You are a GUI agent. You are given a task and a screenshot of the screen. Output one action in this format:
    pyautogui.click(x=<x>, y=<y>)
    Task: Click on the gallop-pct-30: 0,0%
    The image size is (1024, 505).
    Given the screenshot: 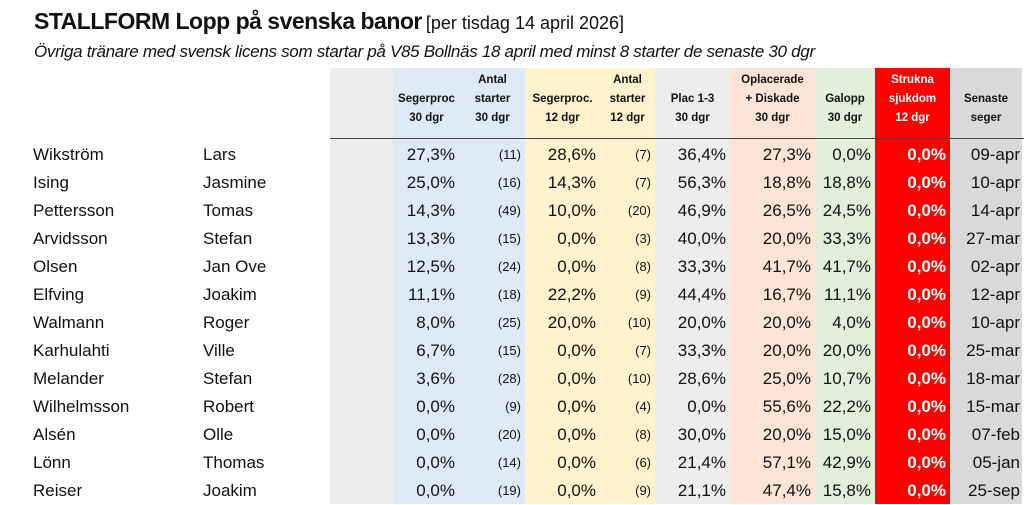 What is the action you would take?
    pyautogui.click(x=851, y=154)
    